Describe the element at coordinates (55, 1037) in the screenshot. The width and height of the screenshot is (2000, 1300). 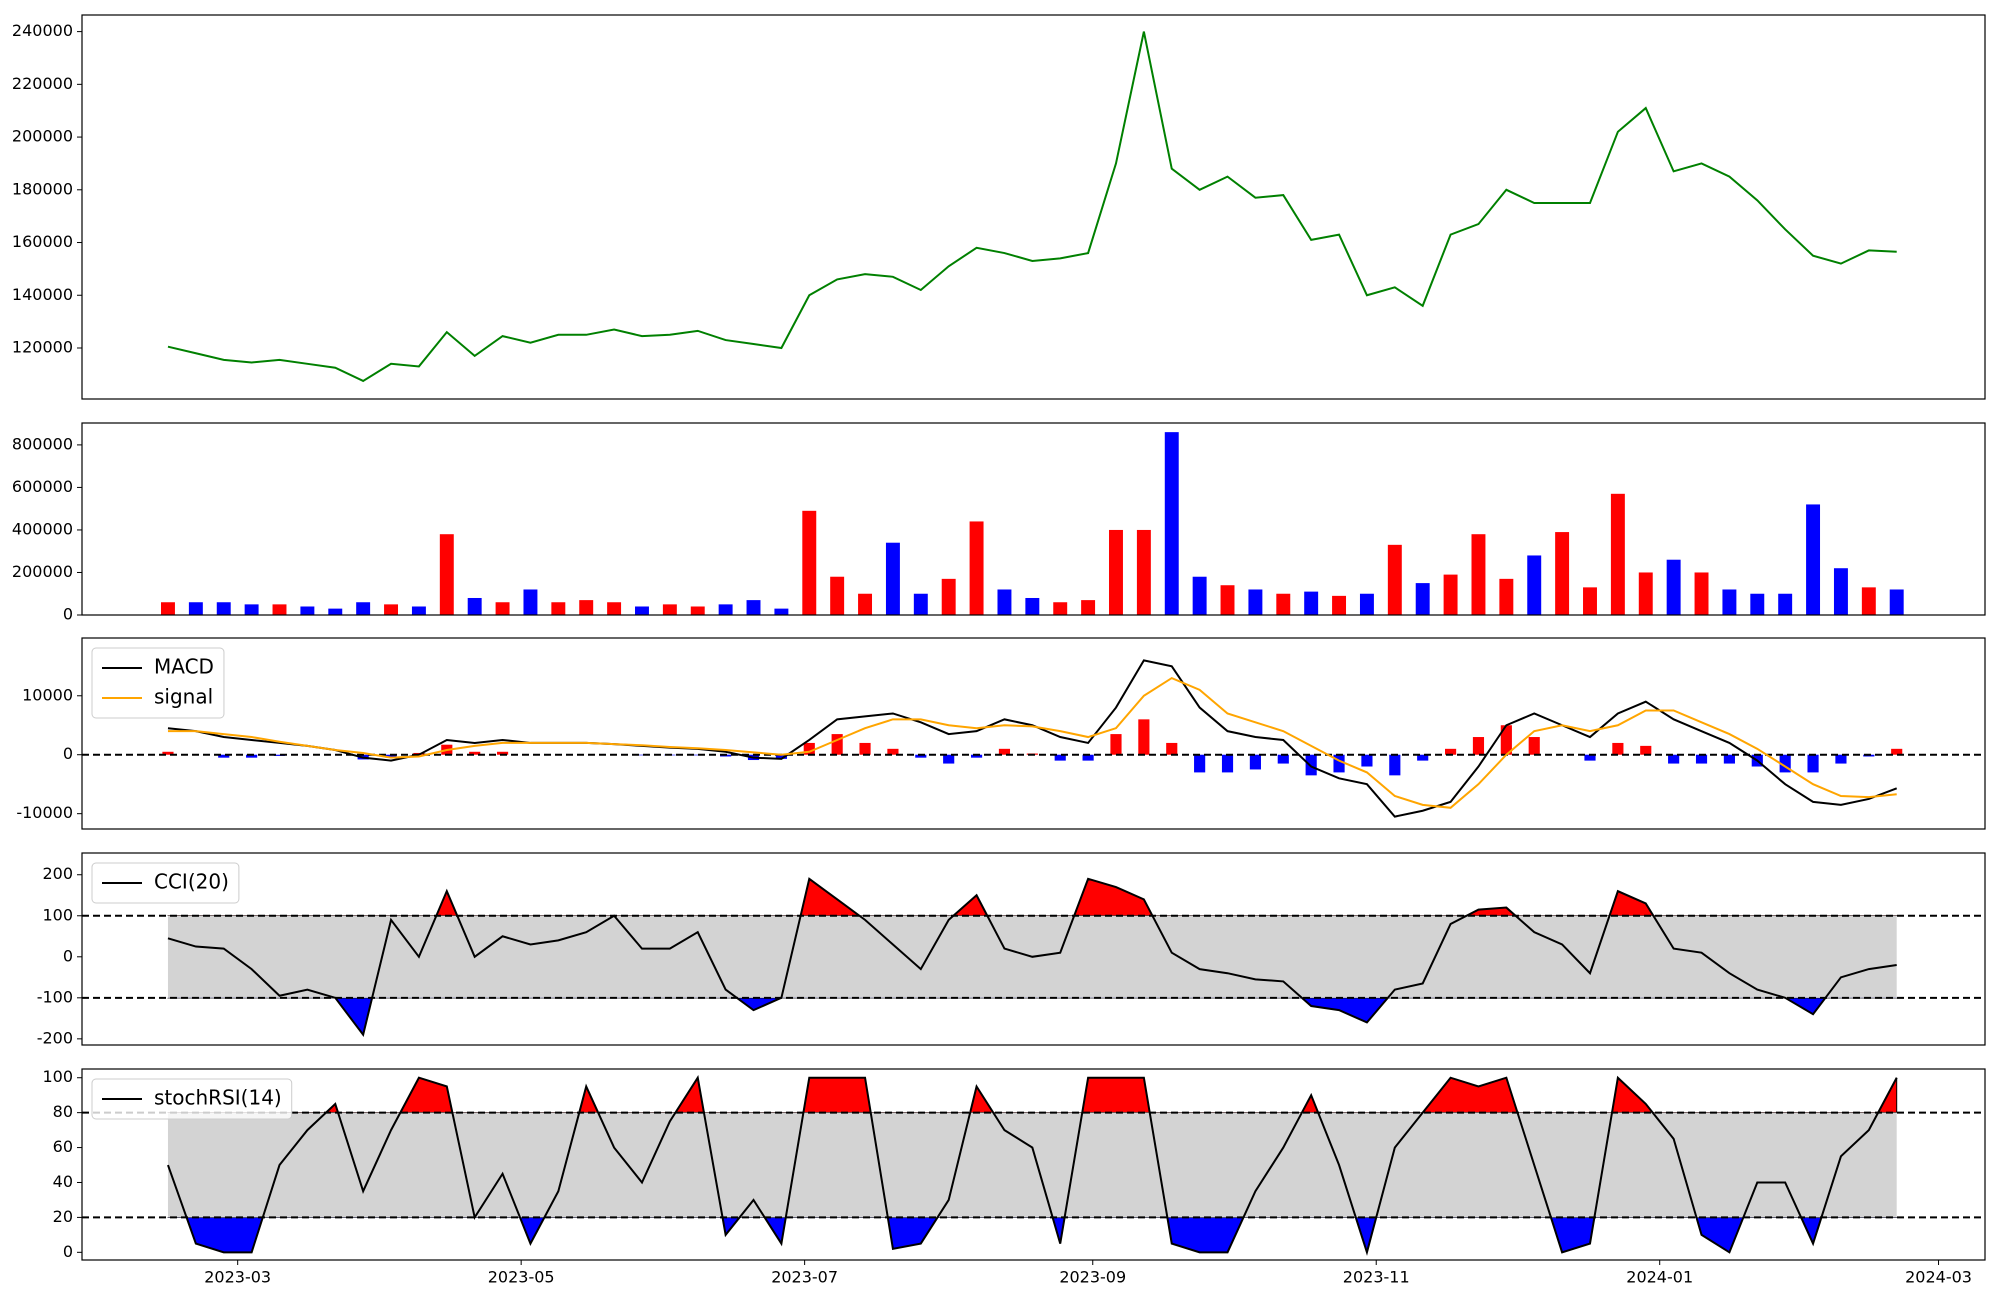
I see `y-tick-label: -200` at that location.